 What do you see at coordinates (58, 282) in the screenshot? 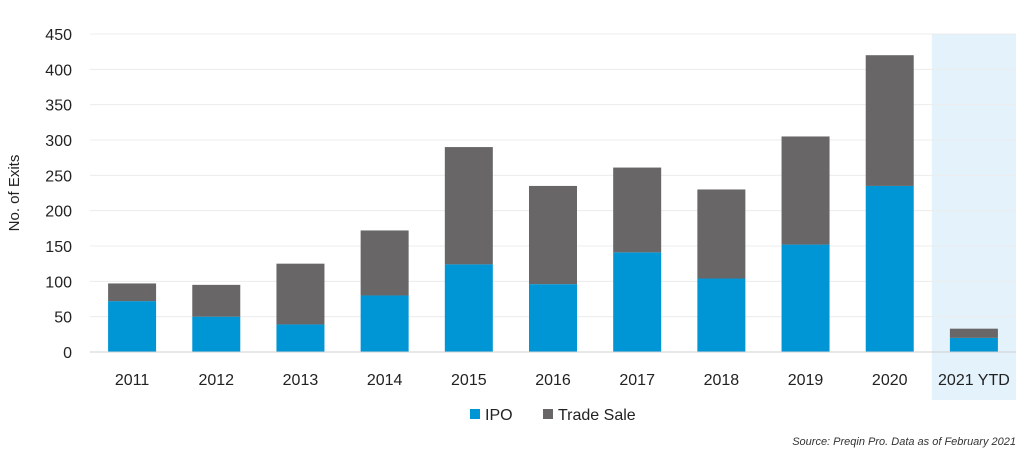
I see `y-tick-label: 100` at bounding box center [58, 282].